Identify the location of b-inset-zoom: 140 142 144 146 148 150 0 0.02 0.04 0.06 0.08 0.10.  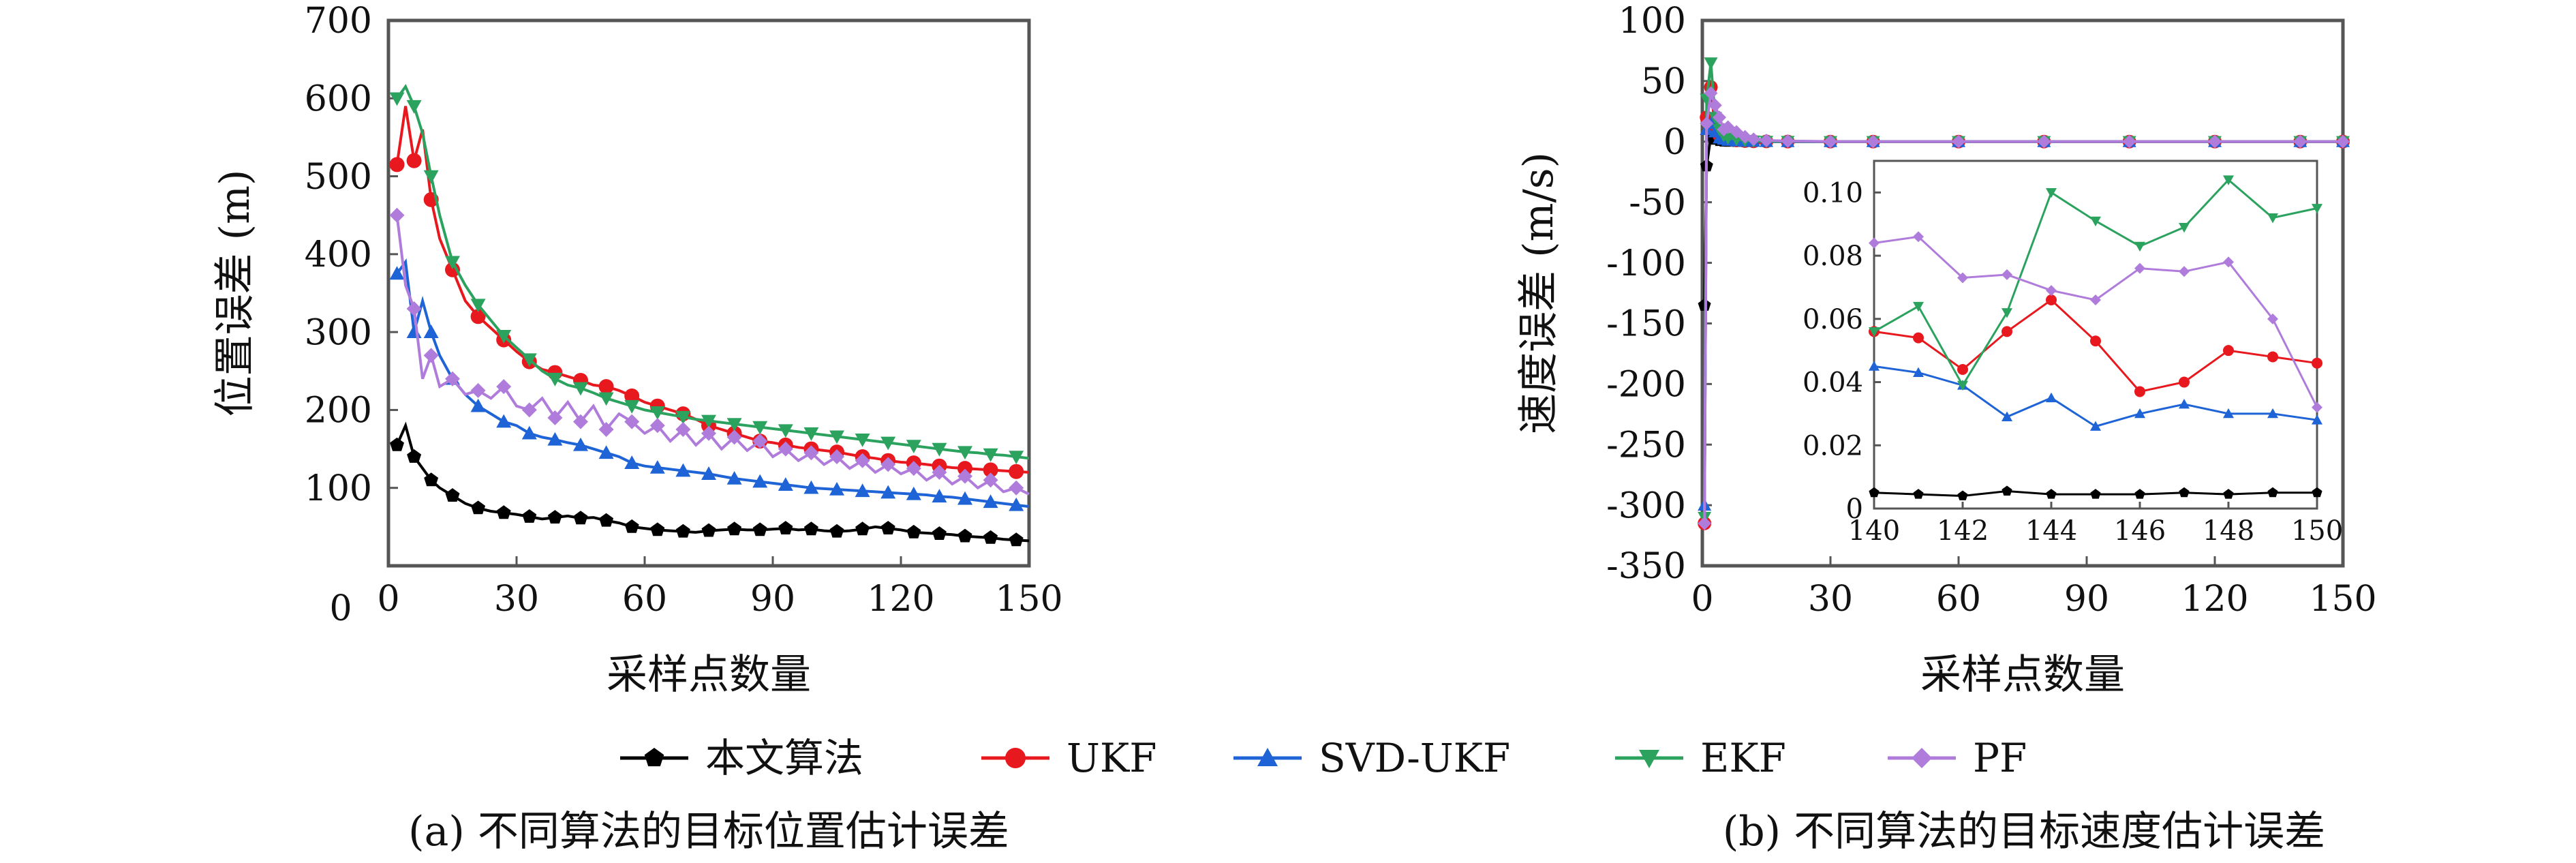
(2073, 354).